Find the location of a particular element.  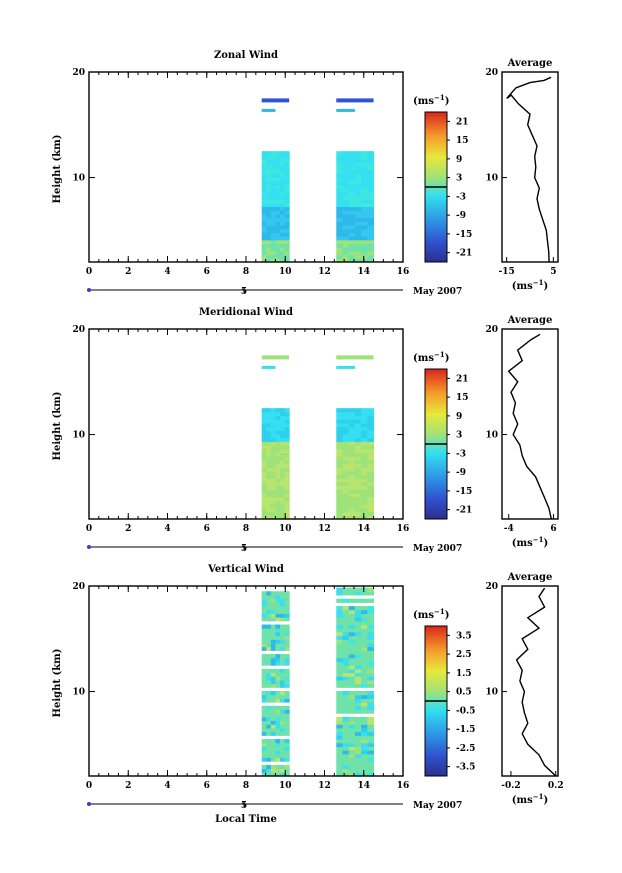

avg-x-tick-label: -4 is located at coordinates (509, 529).